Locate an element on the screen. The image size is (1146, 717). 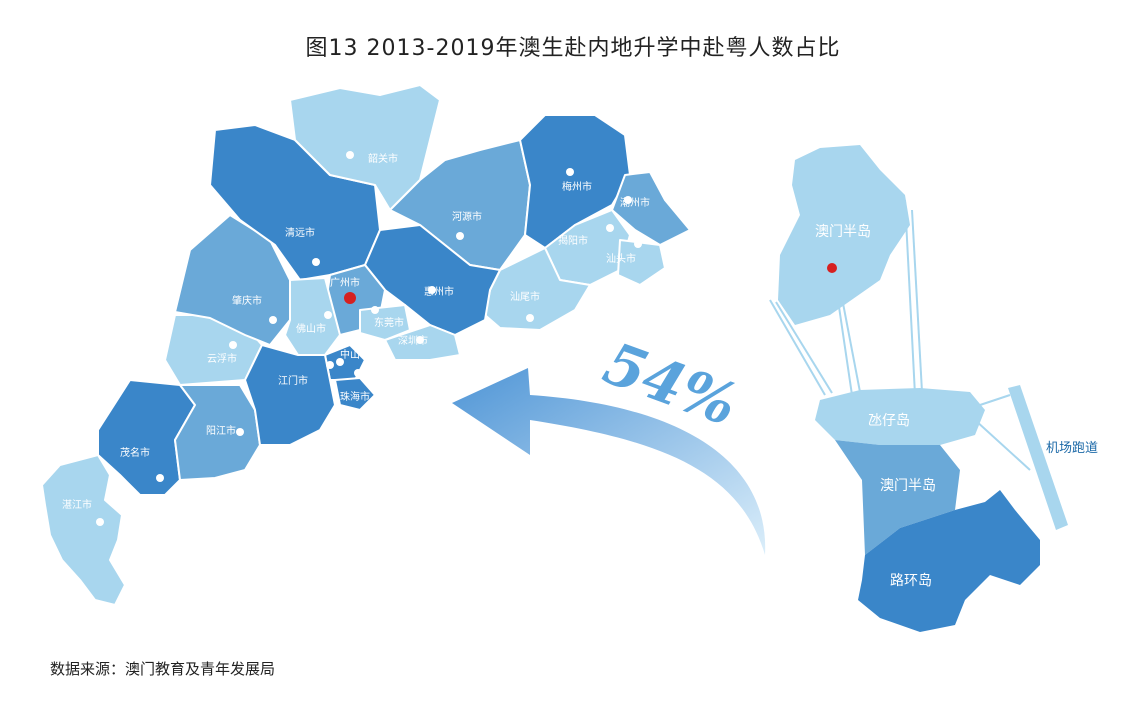
city-dot-shantou is located at coordinates (638, 244).